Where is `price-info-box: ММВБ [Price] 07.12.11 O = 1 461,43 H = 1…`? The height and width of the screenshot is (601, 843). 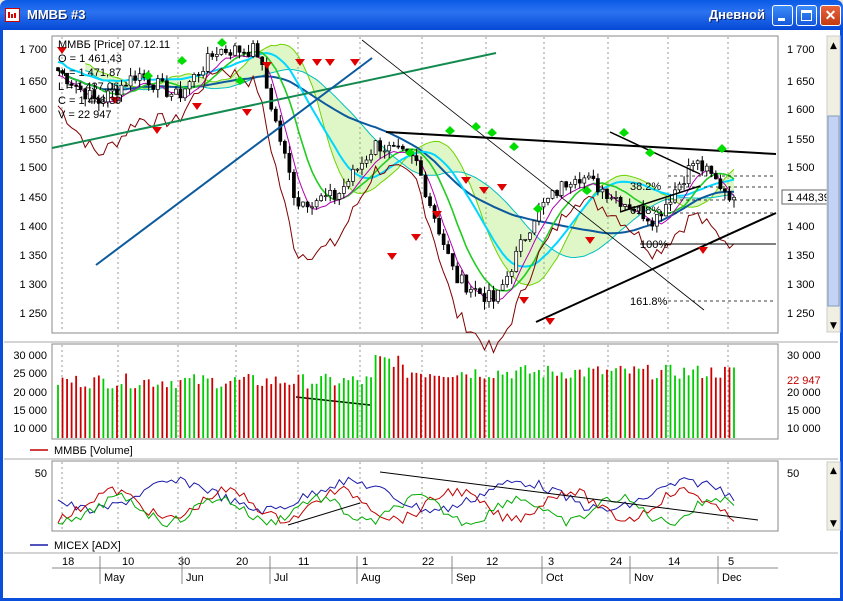
price-info-box: ММВБ [Price] 07.12.11 O = 1 461,43 H = 1… is located at coordinates (114, 80).